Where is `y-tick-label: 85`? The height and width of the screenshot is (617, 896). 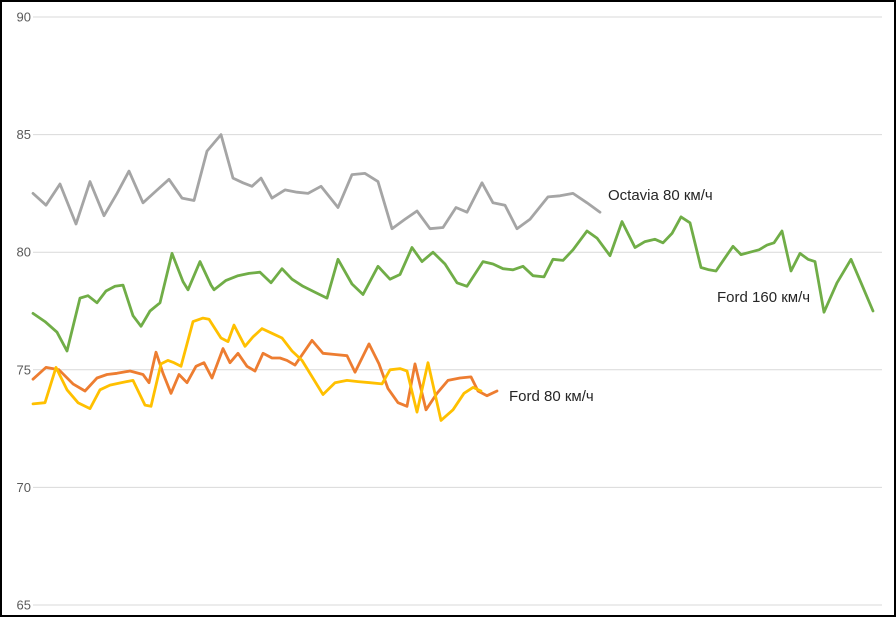
y-tick-label: 85 is located at coordinates (24, 134).